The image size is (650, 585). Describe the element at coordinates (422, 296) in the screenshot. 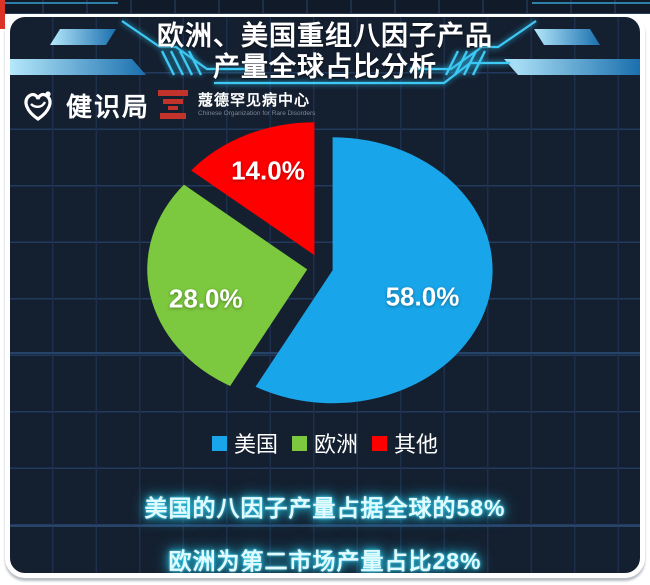

I see `pie-label-usa: 58.0%` at that location.